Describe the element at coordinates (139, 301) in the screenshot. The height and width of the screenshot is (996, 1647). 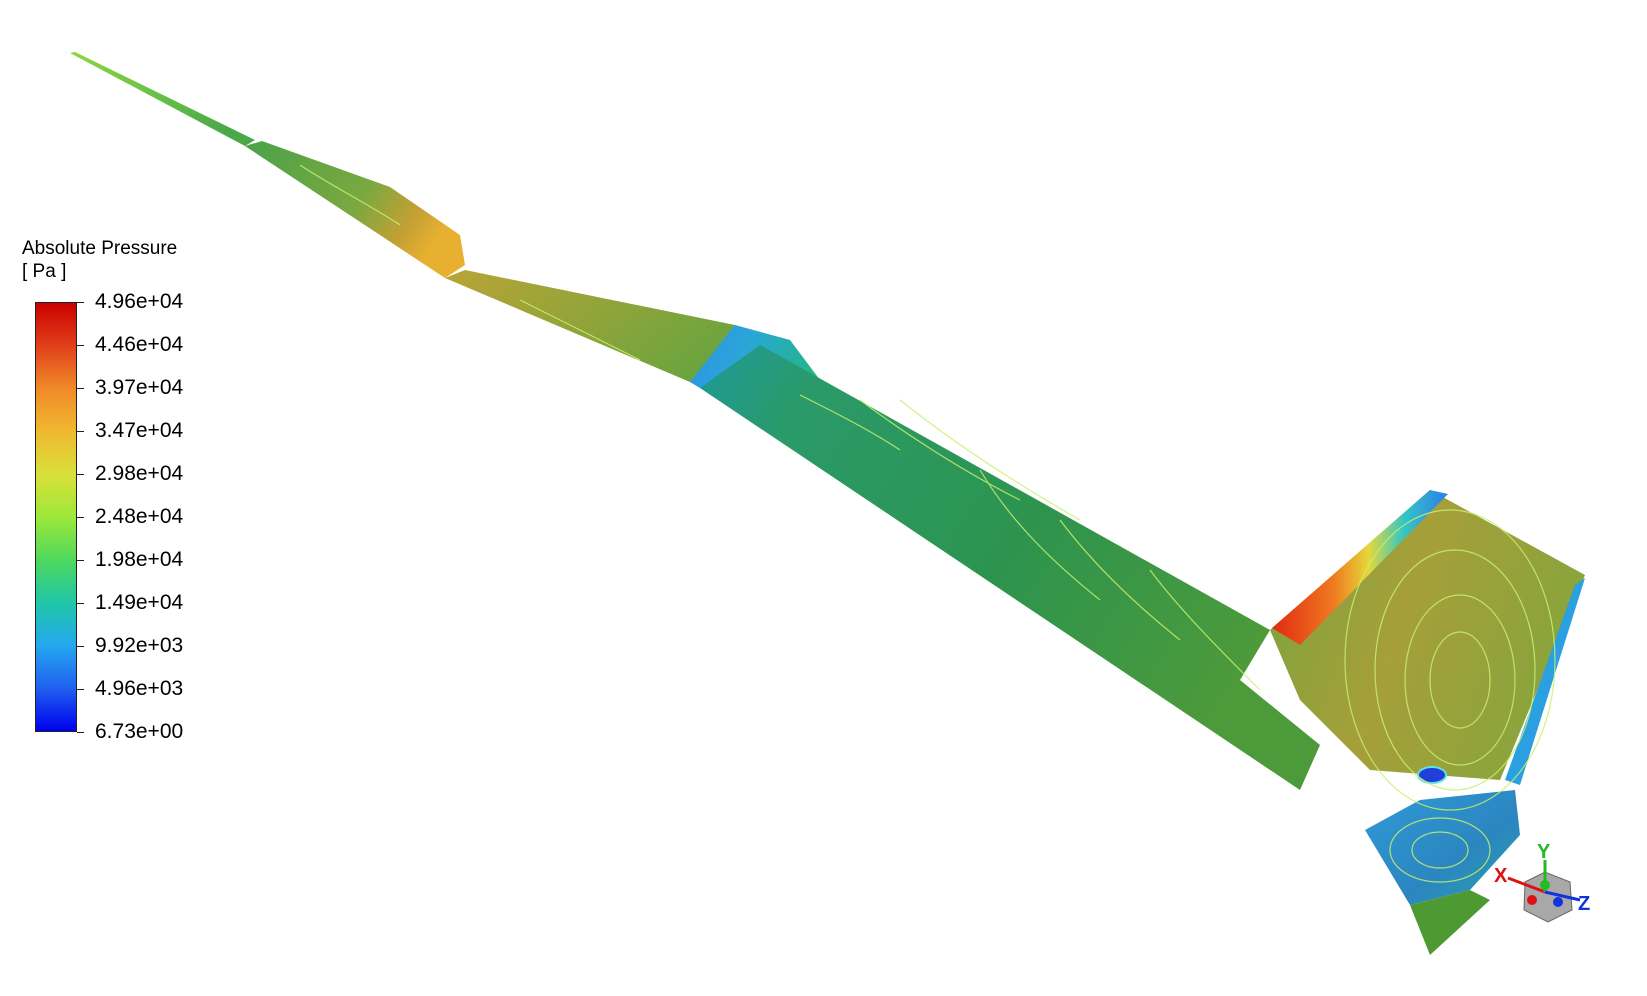
I see `legend-tick-label: 4.96e+04` at that location.